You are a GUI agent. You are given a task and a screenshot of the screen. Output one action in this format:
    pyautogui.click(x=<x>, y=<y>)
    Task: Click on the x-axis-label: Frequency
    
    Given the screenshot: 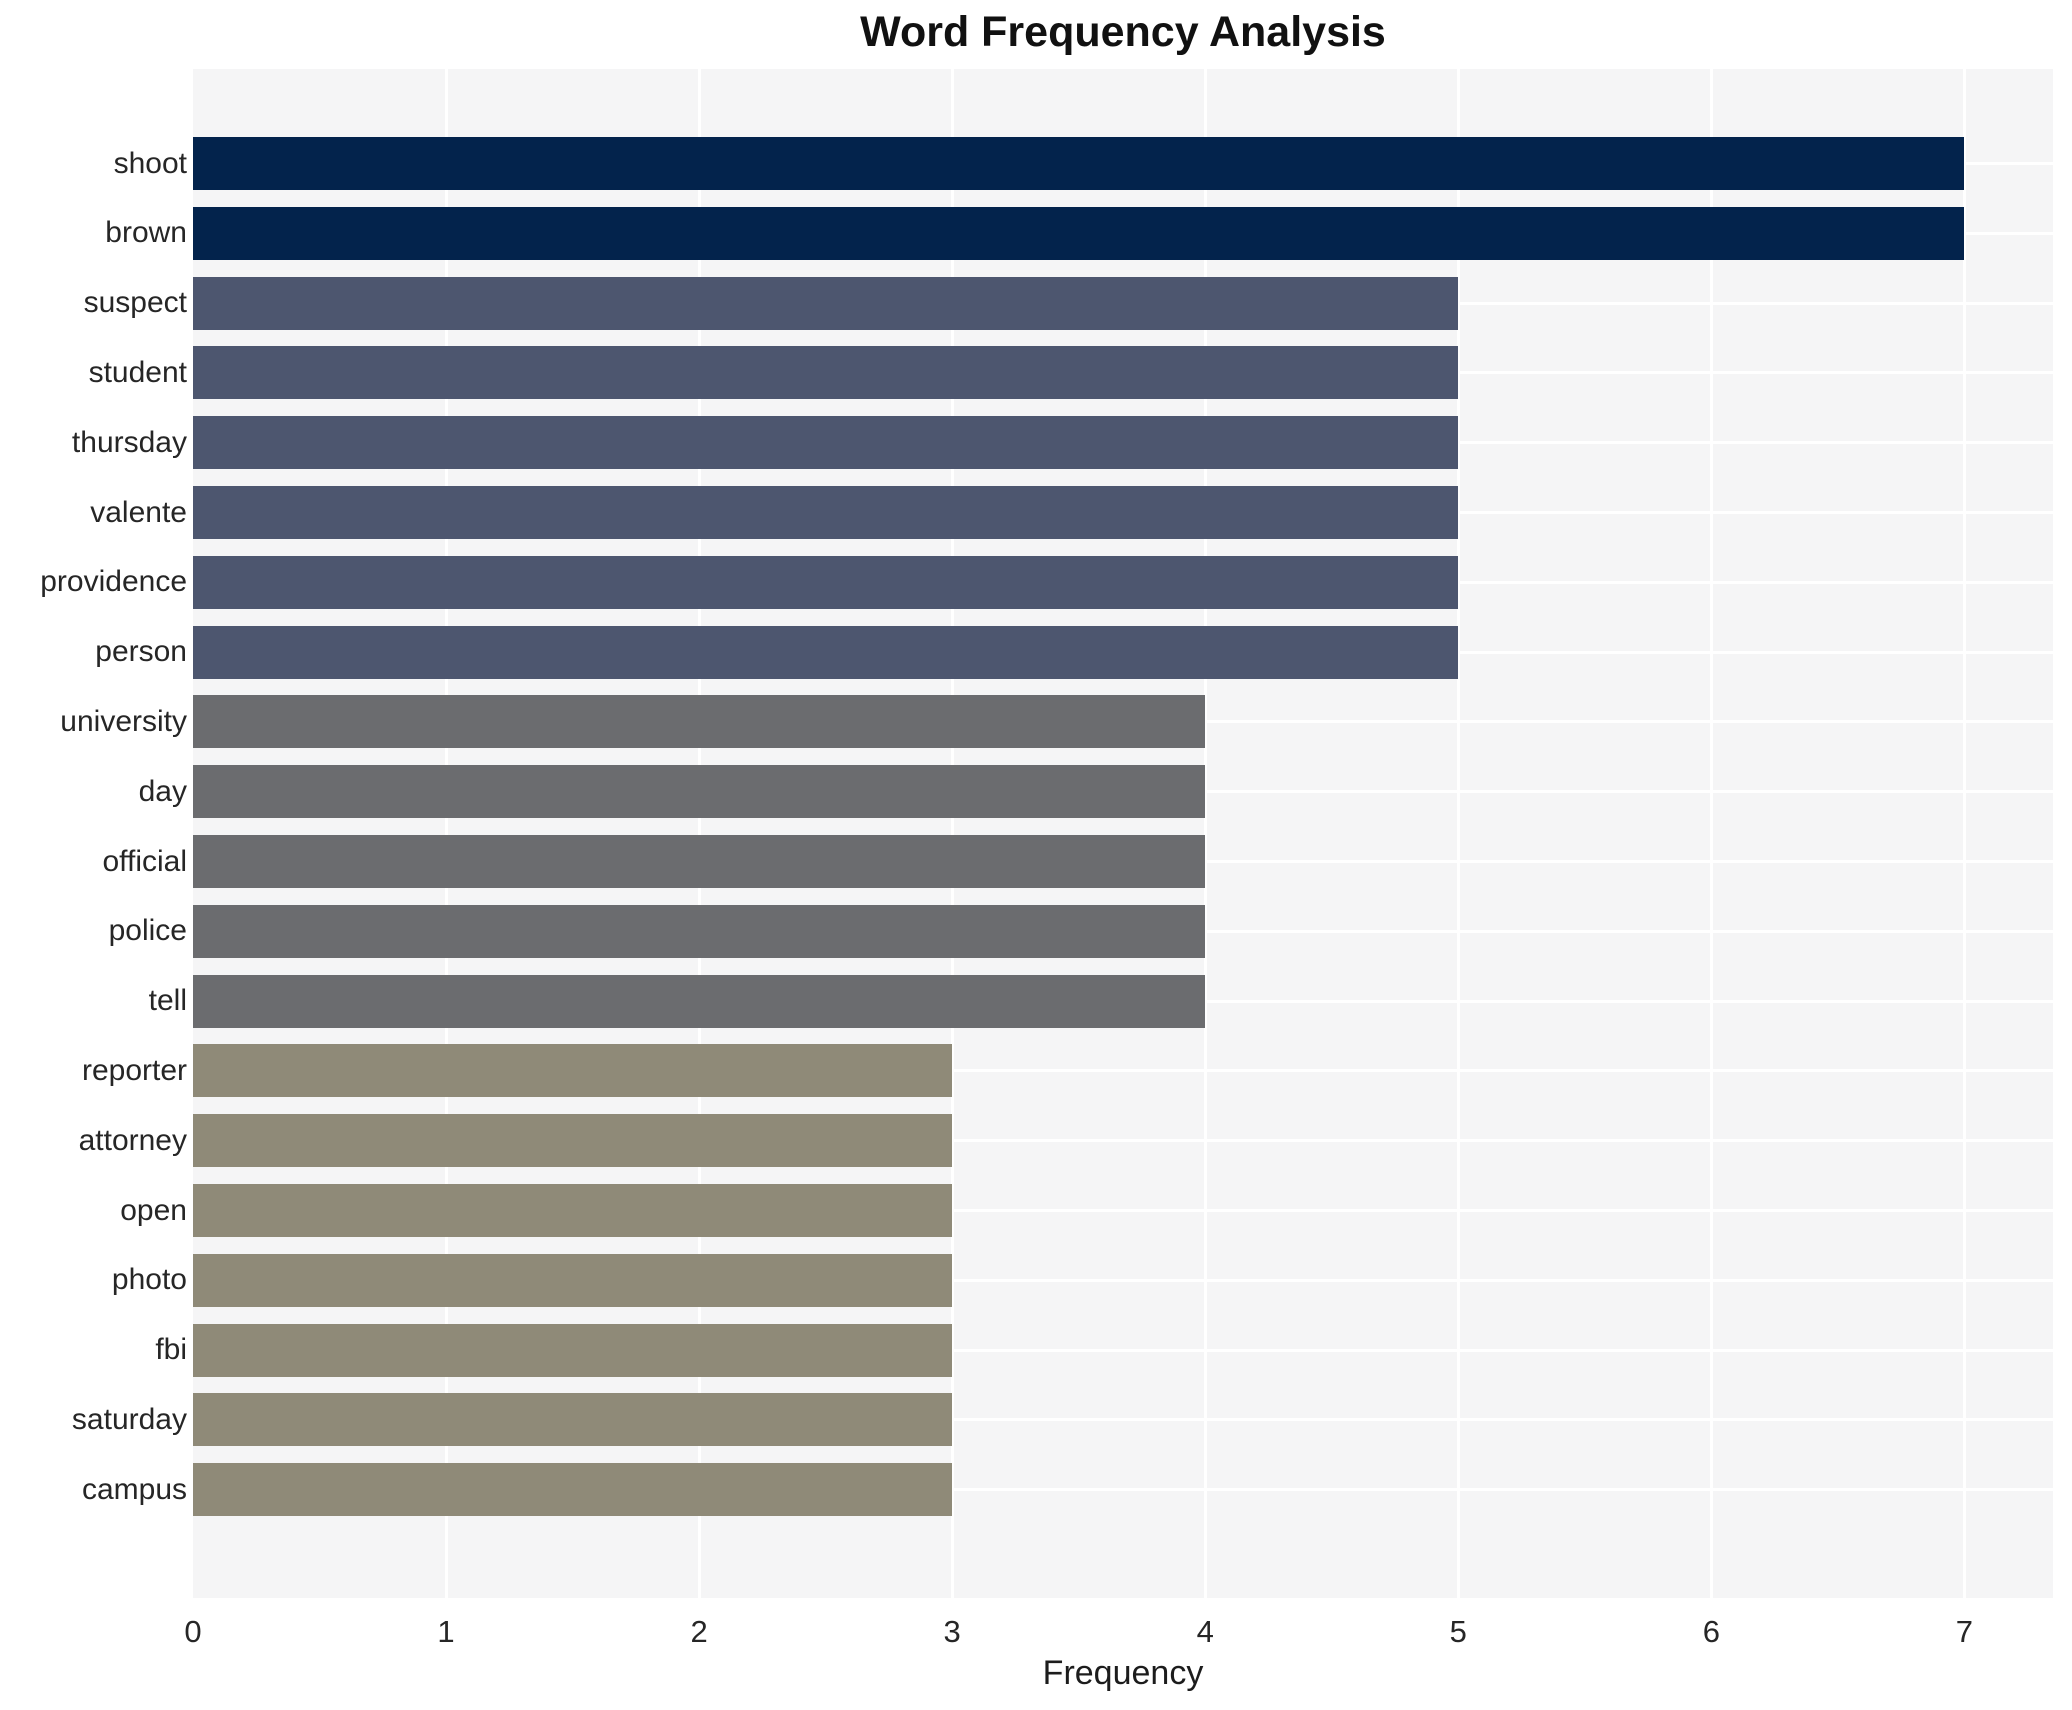 What is the action you would take?
    pyautogui.click(x=1123, y=1673)
    